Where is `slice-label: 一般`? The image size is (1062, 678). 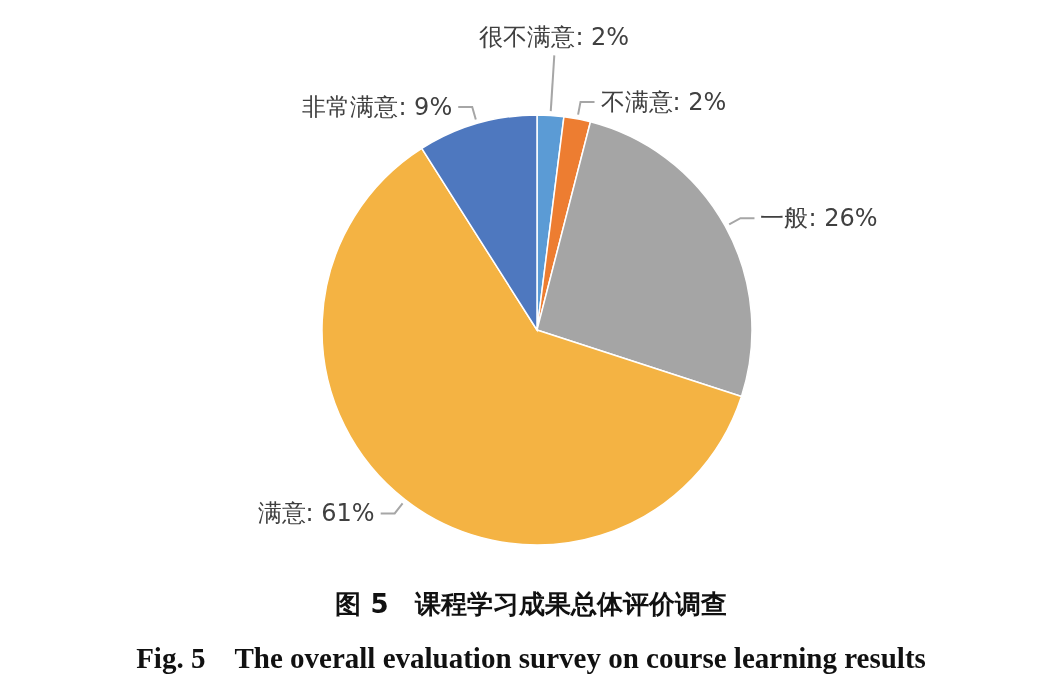
slice-label: 一般 is located at coordinates (784, 218).